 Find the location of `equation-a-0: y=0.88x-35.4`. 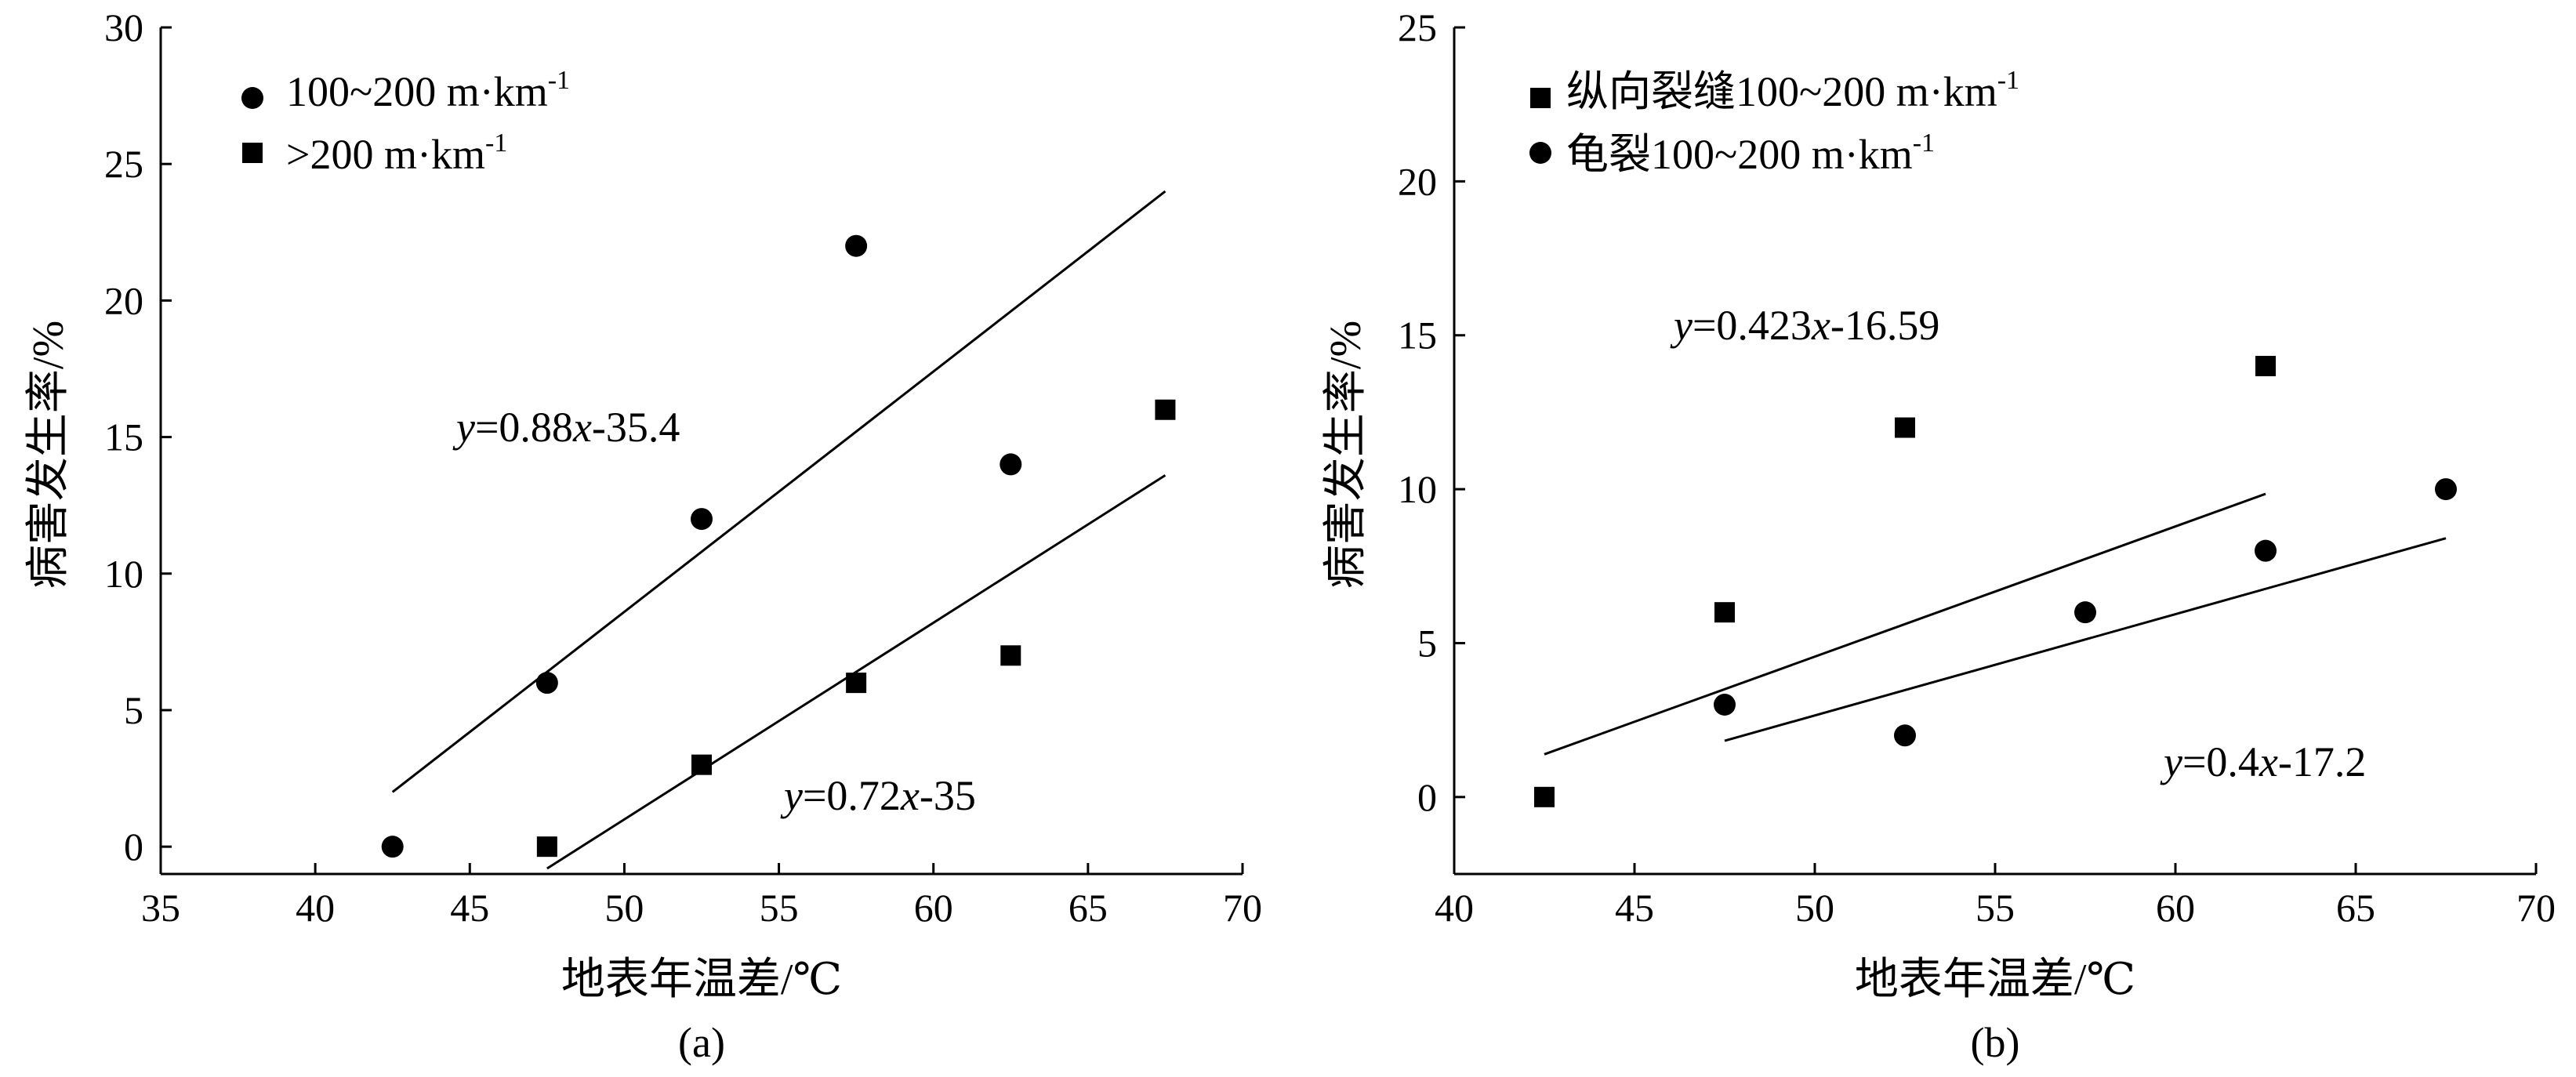

equation-a-0: y=0.88x-35.4 is located at coordinates (566, 428).